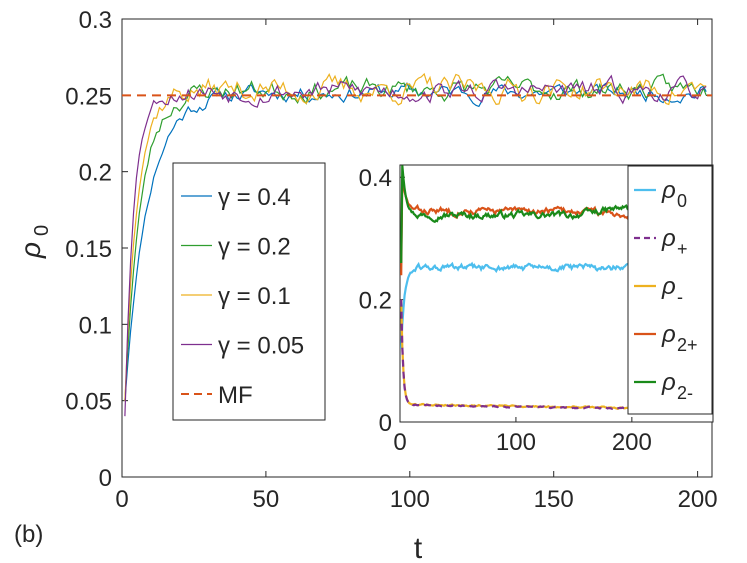 The image size is (747, 563). Describe the element at coordinates (266, 499) in the screenshot. I see `x-tick-label: 50` at that location.